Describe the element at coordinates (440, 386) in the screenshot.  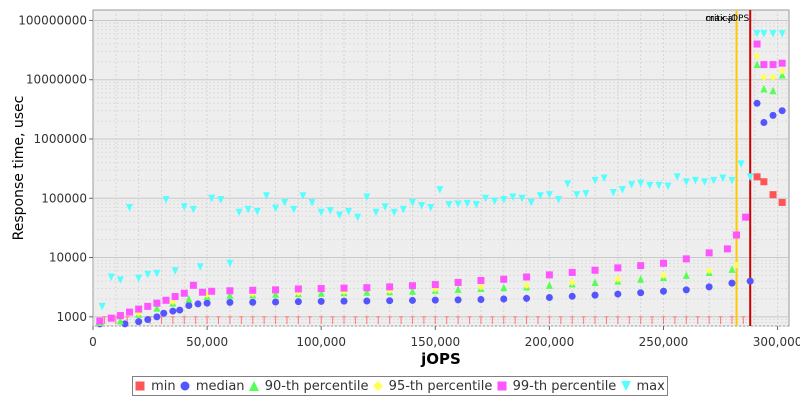
I see `legend-label: 95-th percentile` at that location.